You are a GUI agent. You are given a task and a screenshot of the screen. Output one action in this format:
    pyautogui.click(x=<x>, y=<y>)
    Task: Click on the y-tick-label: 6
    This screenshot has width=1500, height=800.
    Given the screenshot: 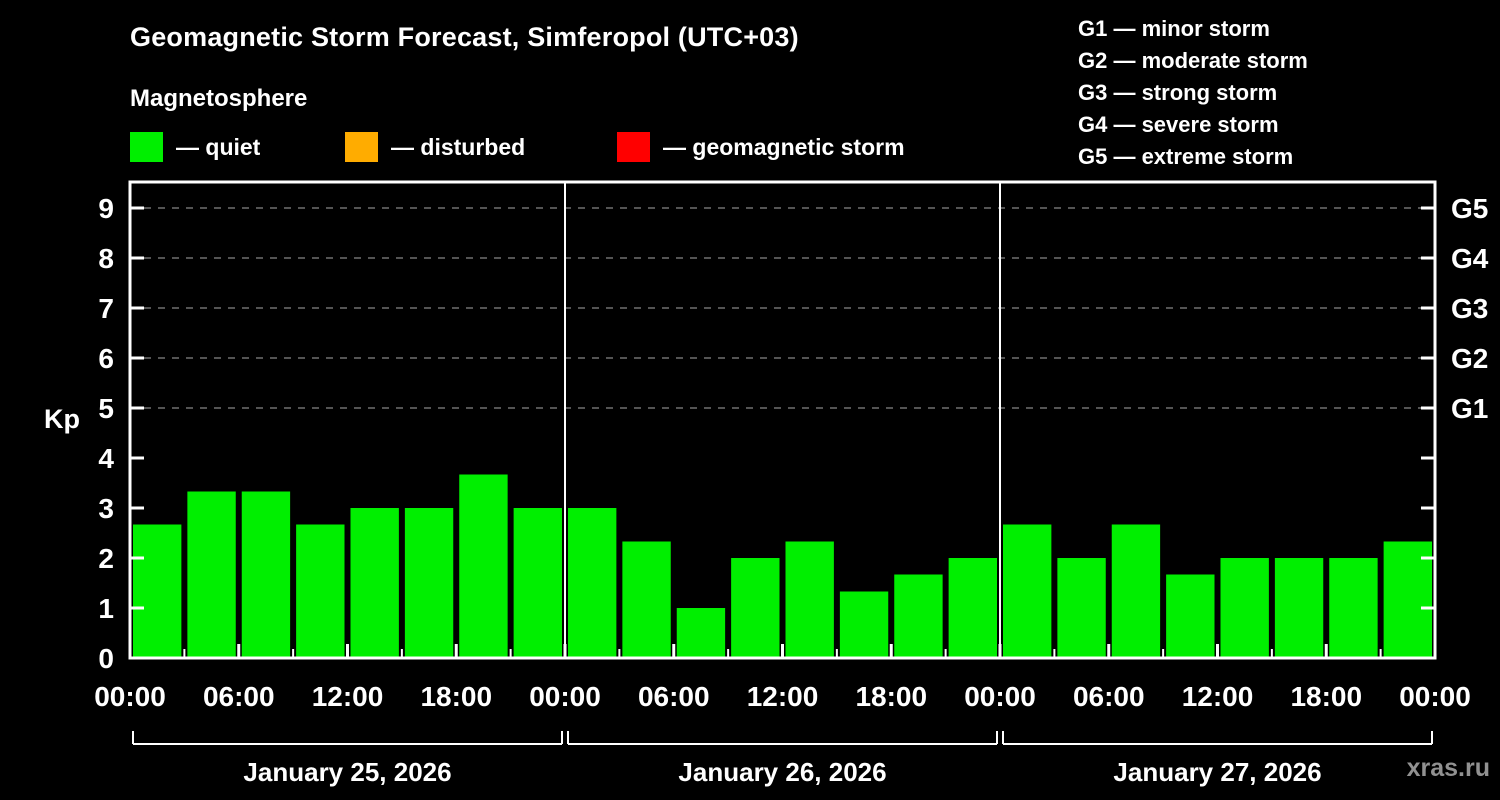 What is the action you would take?
    pyautogui.click(x=106, y=358)
    